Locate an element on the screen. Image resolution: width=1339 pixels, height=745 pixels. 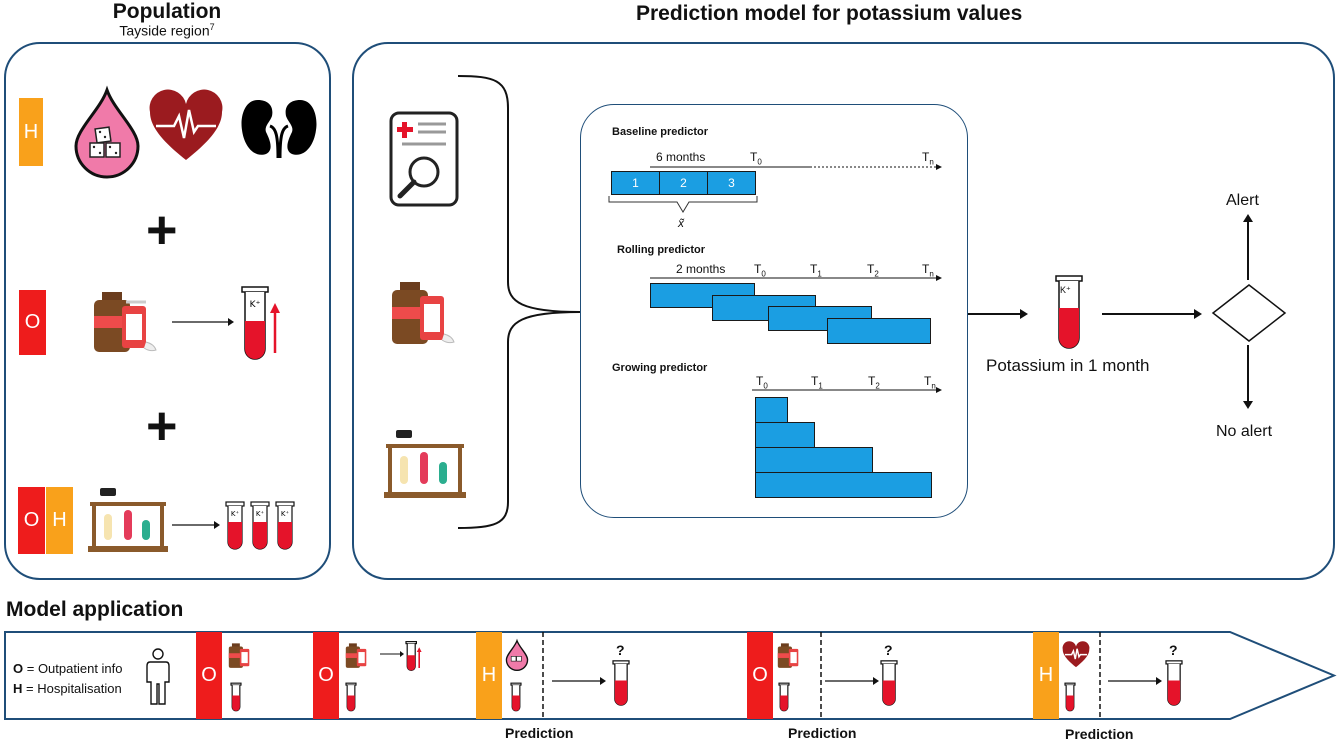
rolling-tick-label: Tn is located at coordinates (928, 270).